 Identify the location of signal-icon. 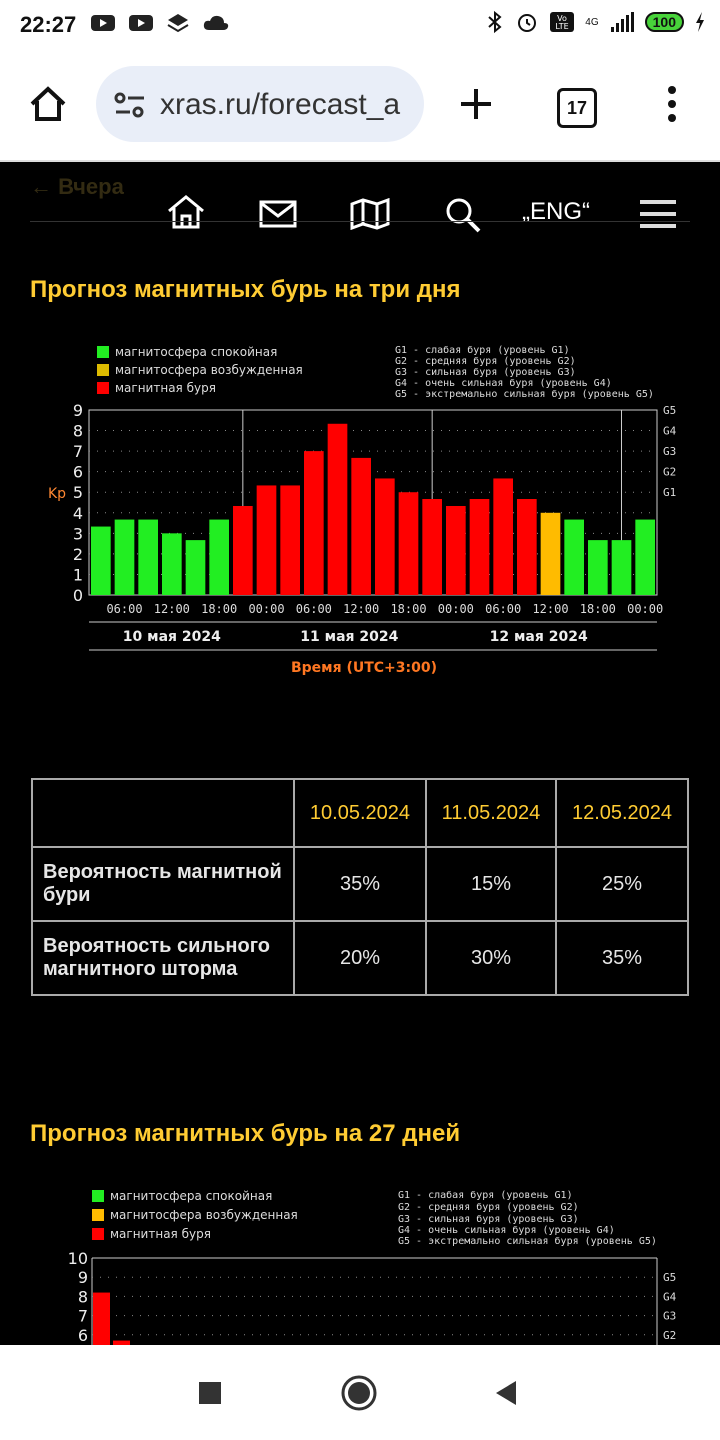
(622, 22).